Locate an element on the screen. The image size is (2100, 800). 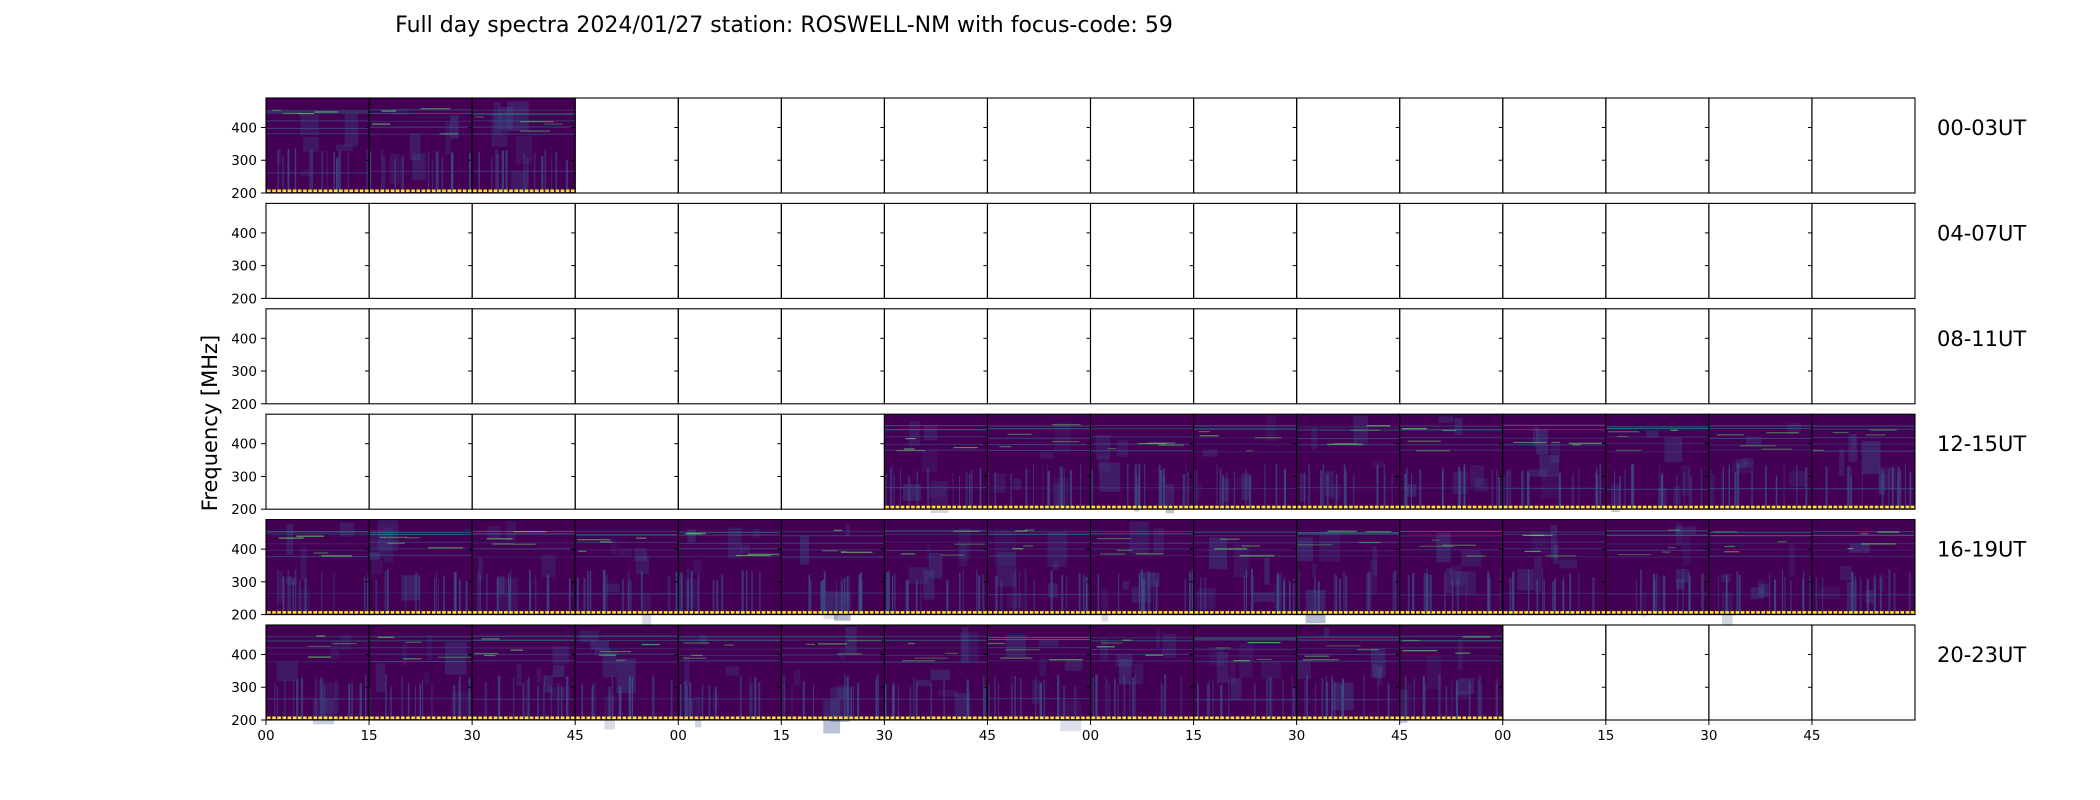
x-tick-label: 15 is located at coordinates (1193, 736).